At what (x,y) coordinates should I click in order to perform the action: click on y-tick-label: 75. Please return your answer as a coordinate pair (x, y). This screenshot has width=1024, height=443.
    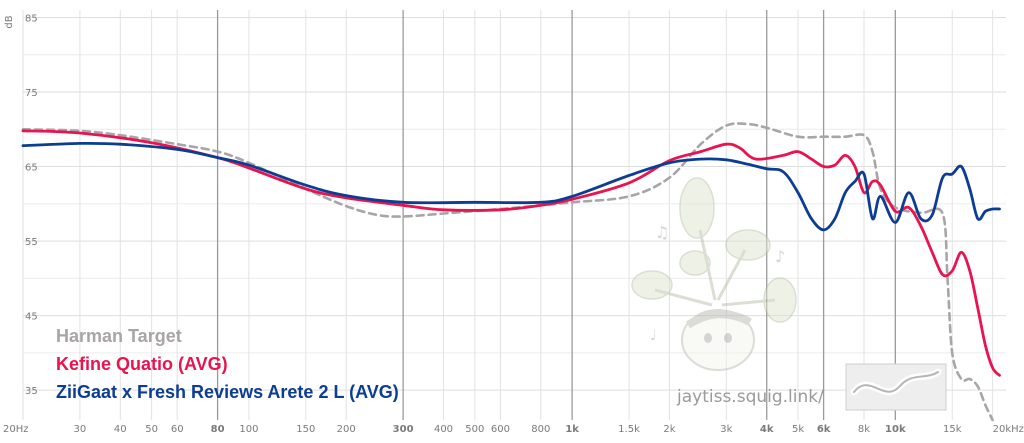
    Looking at the image, I should click on (31, 93).